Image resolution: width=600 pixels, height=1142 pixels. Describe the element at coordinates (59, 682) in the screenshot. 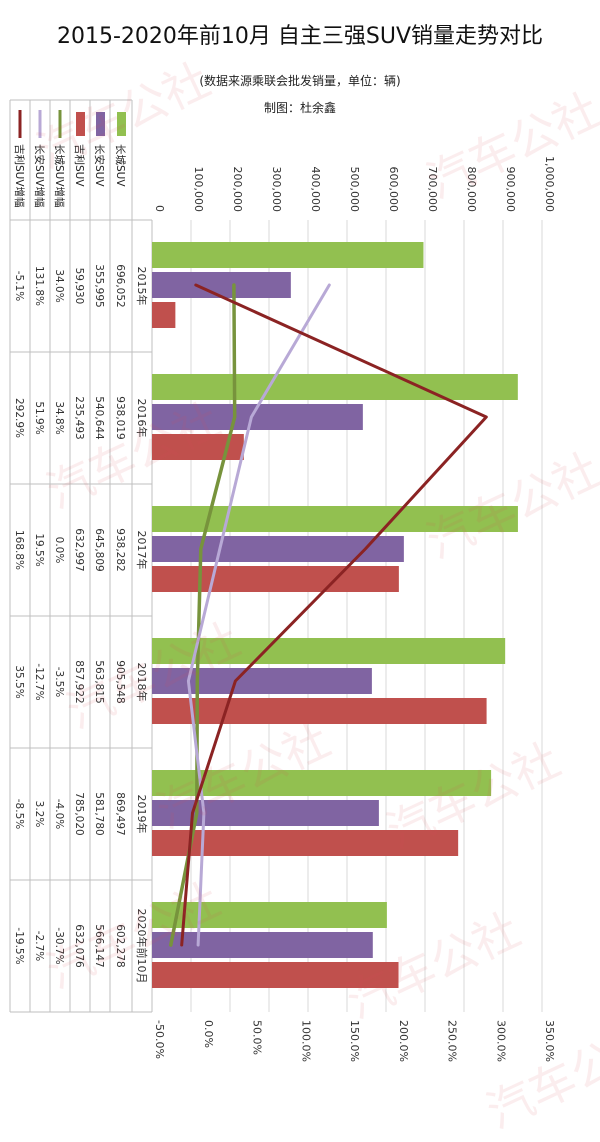

I see `table-cell: -3.5%` at that location.